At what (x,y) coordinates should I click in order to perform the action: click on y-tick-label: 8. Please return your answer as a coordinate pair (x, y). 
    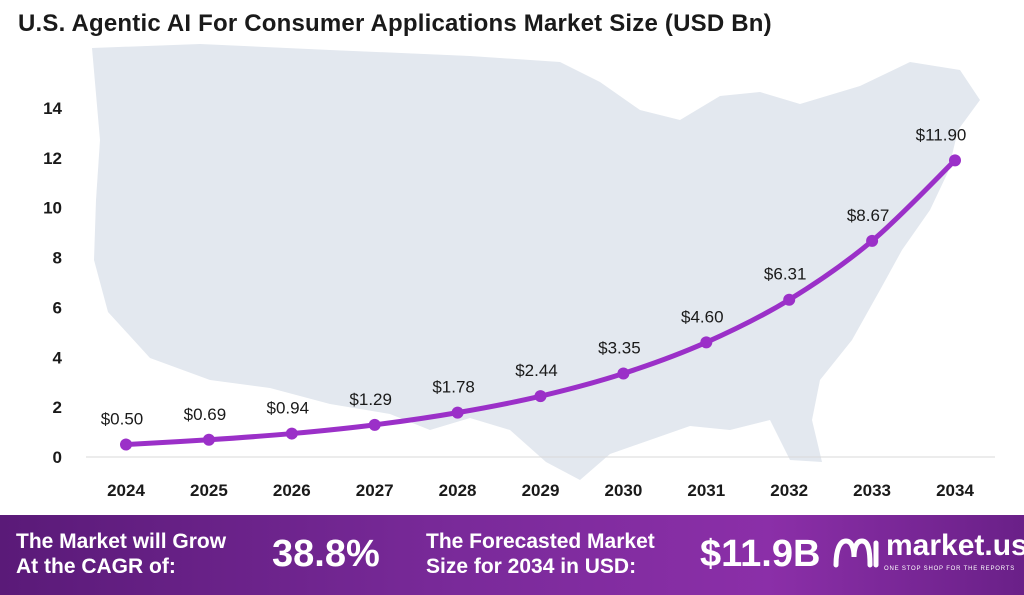
    Looking at the image, I should click on (57, 258).